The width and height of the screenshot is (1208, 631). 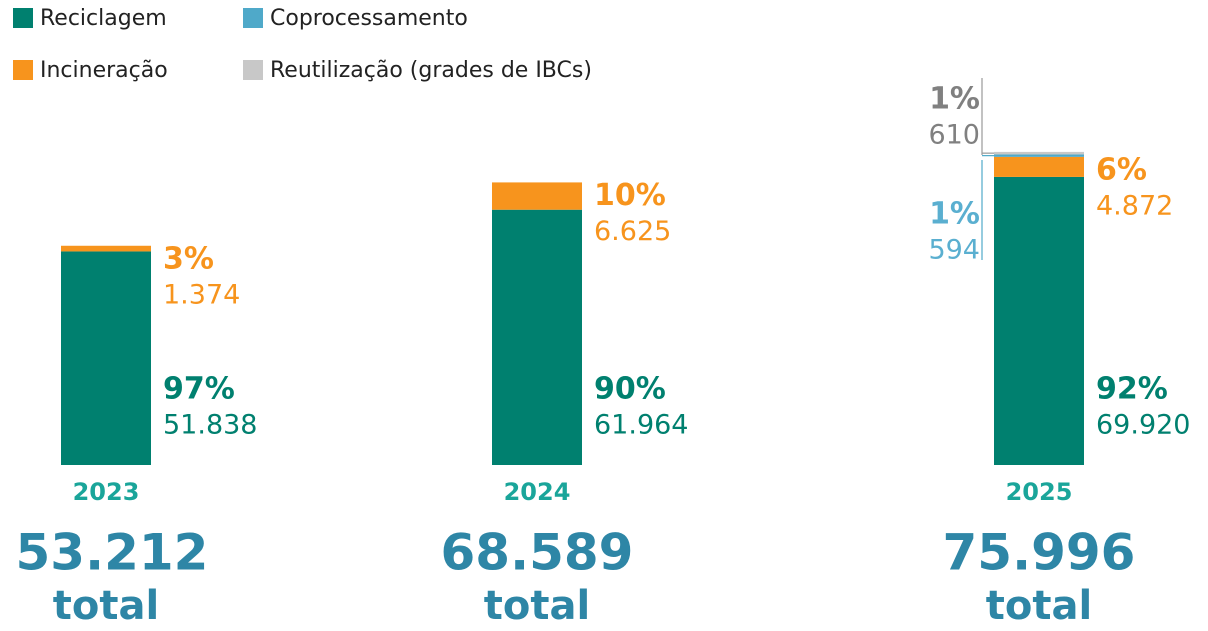 What do you see at coordinates (630, 195) in the screenshot?
I see `percent-label: 10%` at bounding box center [630, 195].